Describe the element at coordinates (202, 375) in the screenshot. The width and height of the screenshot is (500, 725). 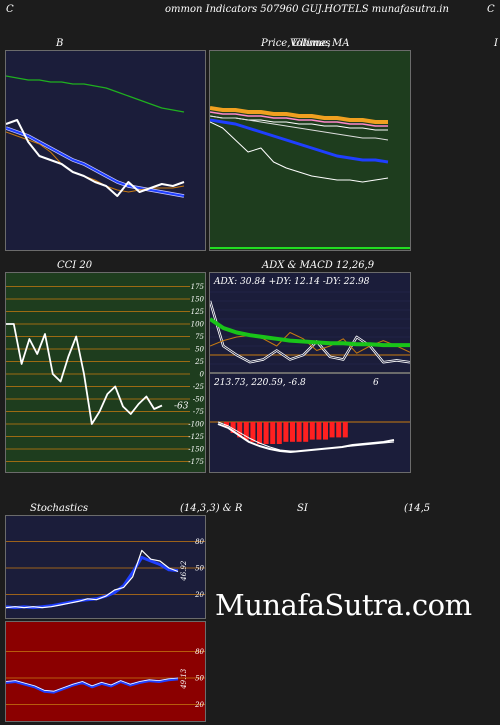
I see `cci-tick-label: 0` at that location.